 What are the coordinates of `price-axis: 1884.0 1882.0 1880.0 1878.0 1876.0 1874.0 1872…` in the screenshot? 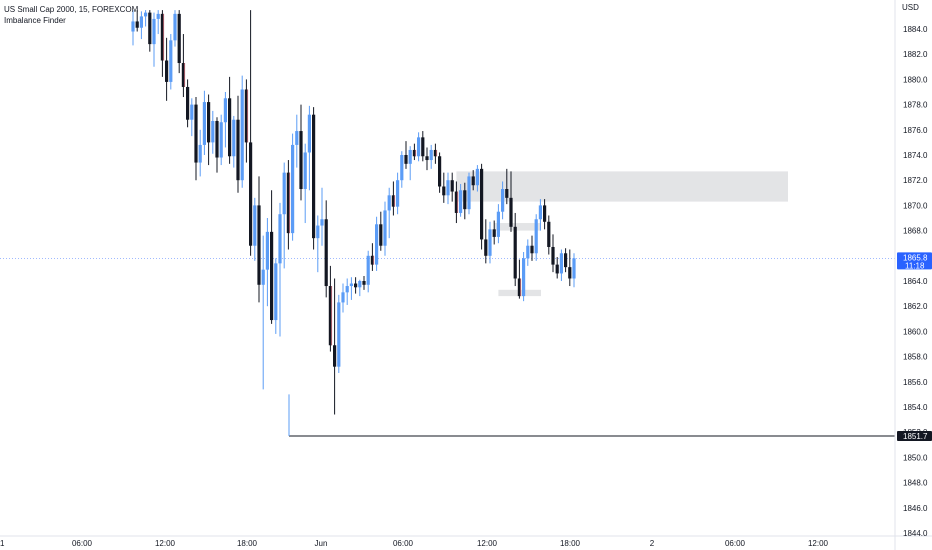 It's located at (915, 281).